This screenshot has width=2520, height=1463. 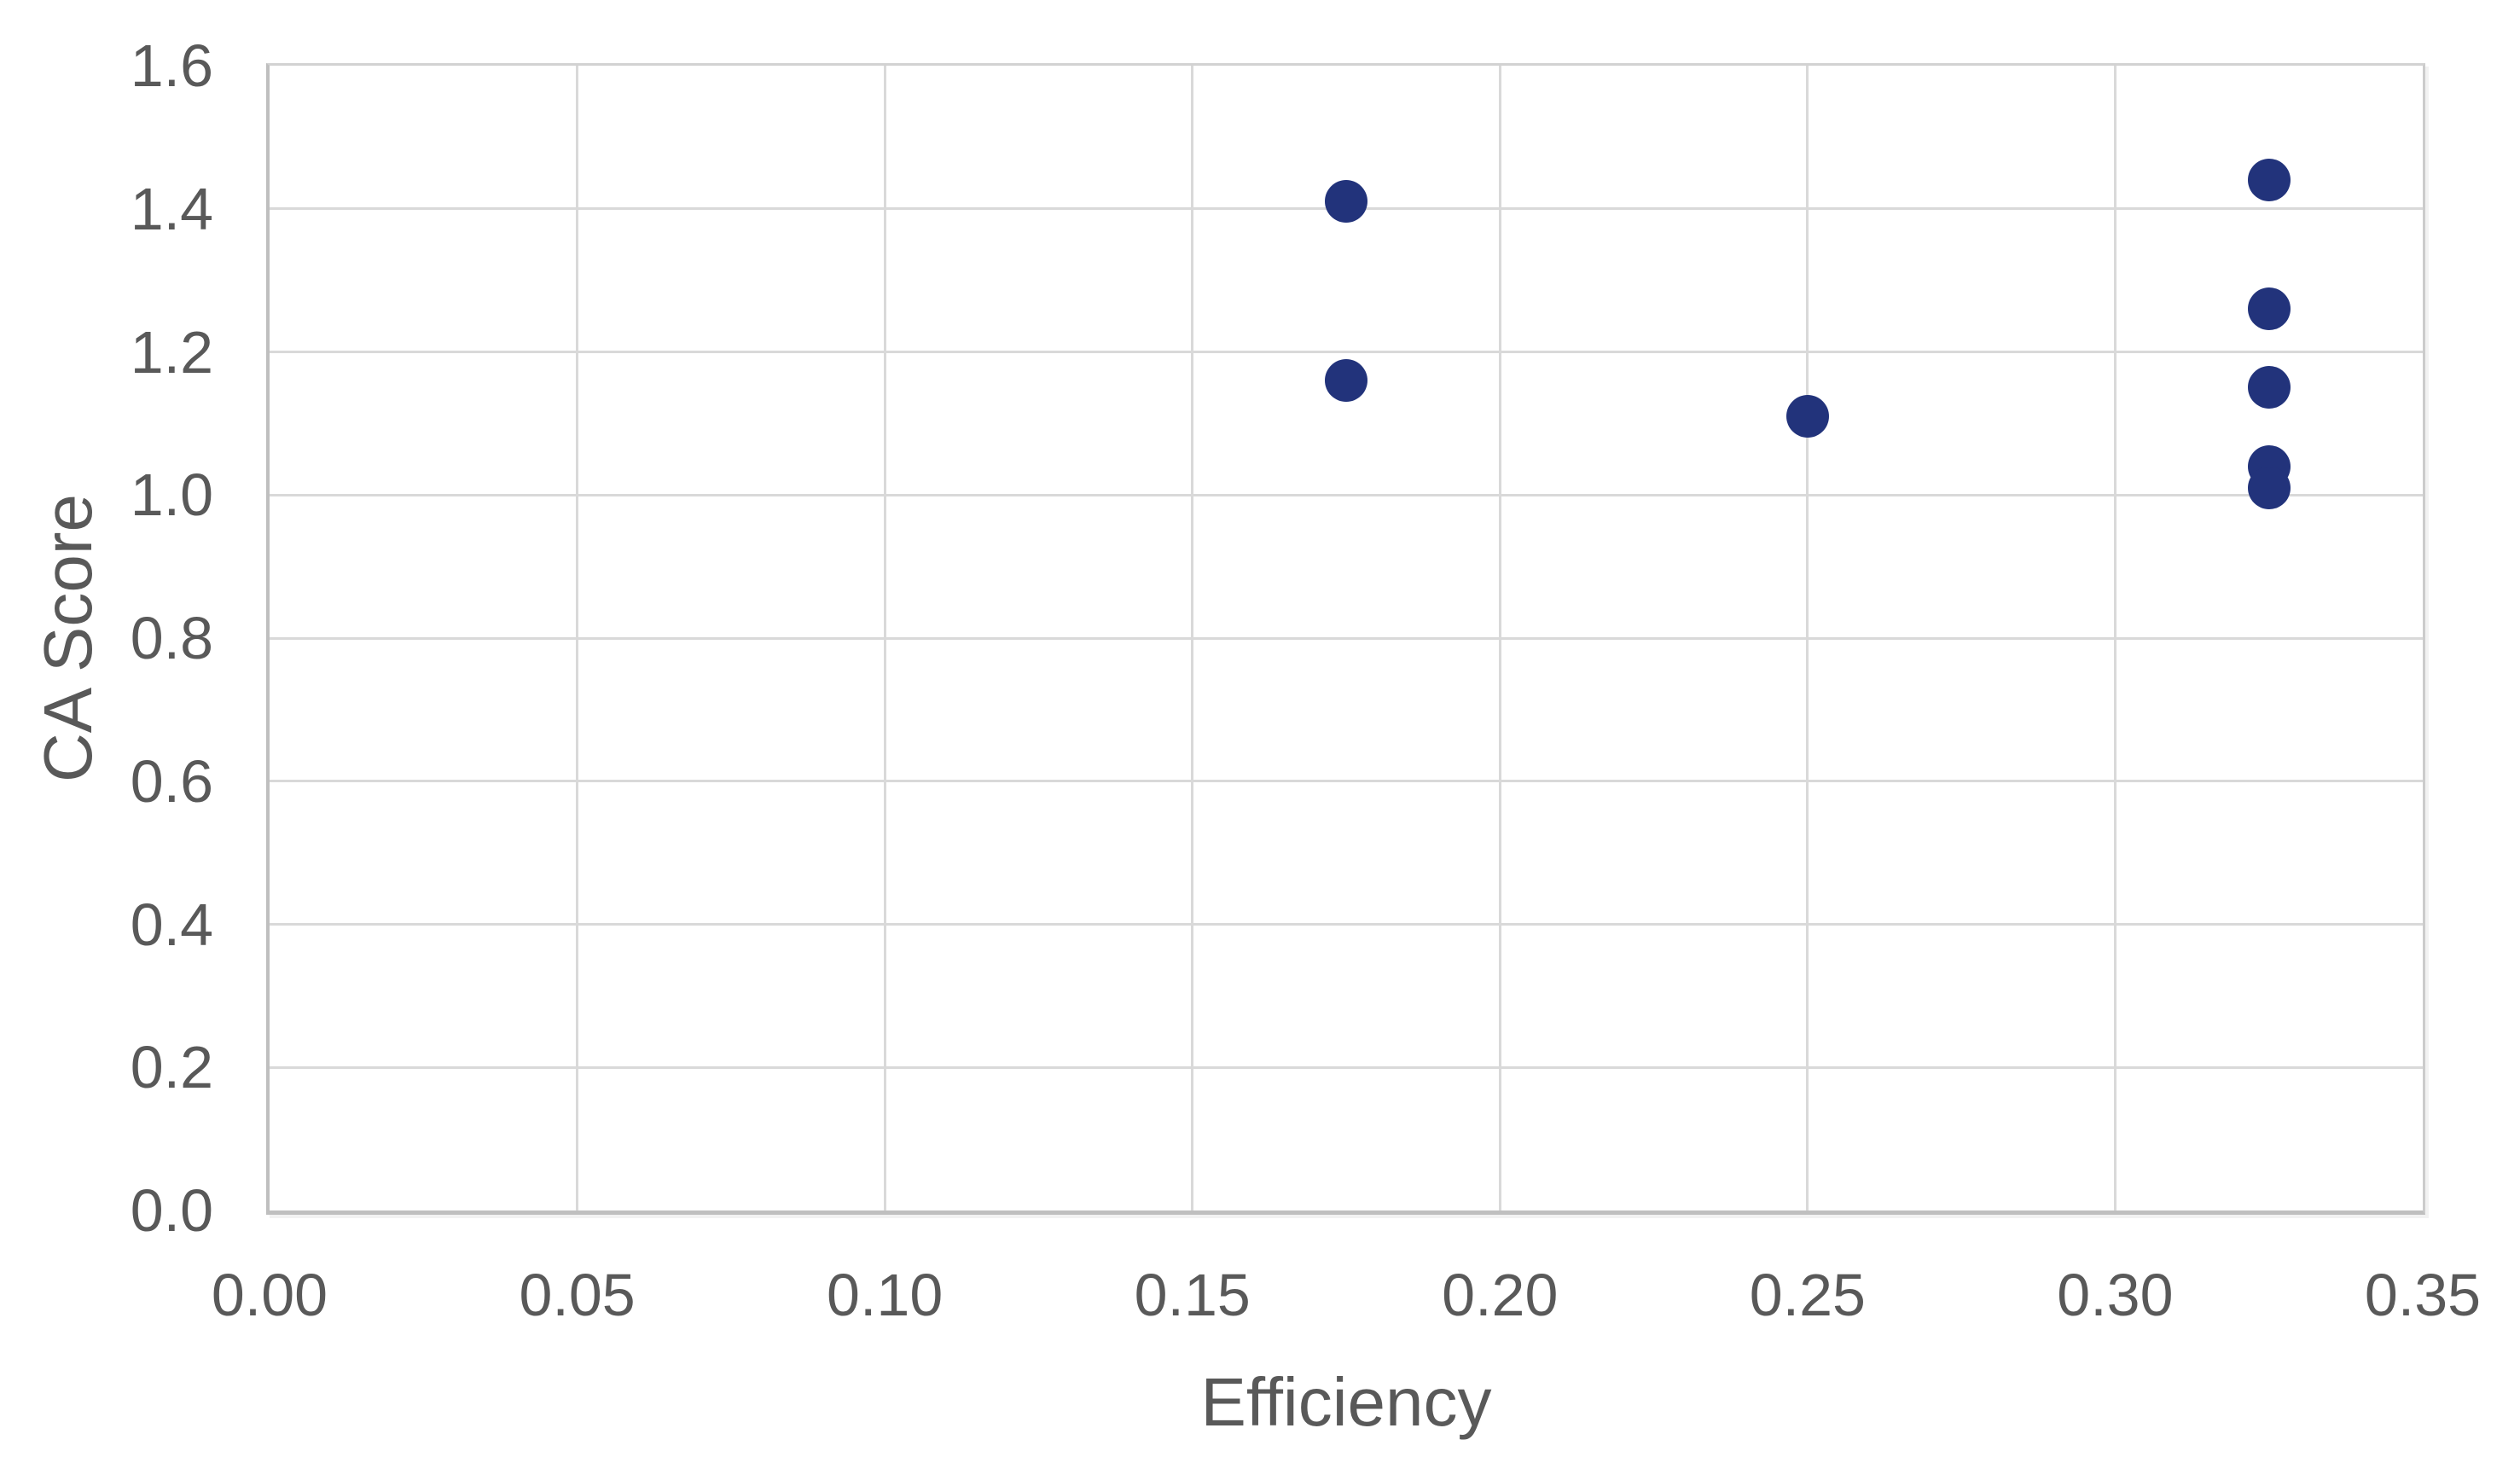 I want to click on y-tick-label: 0.0, so click(x=172, y=1210).